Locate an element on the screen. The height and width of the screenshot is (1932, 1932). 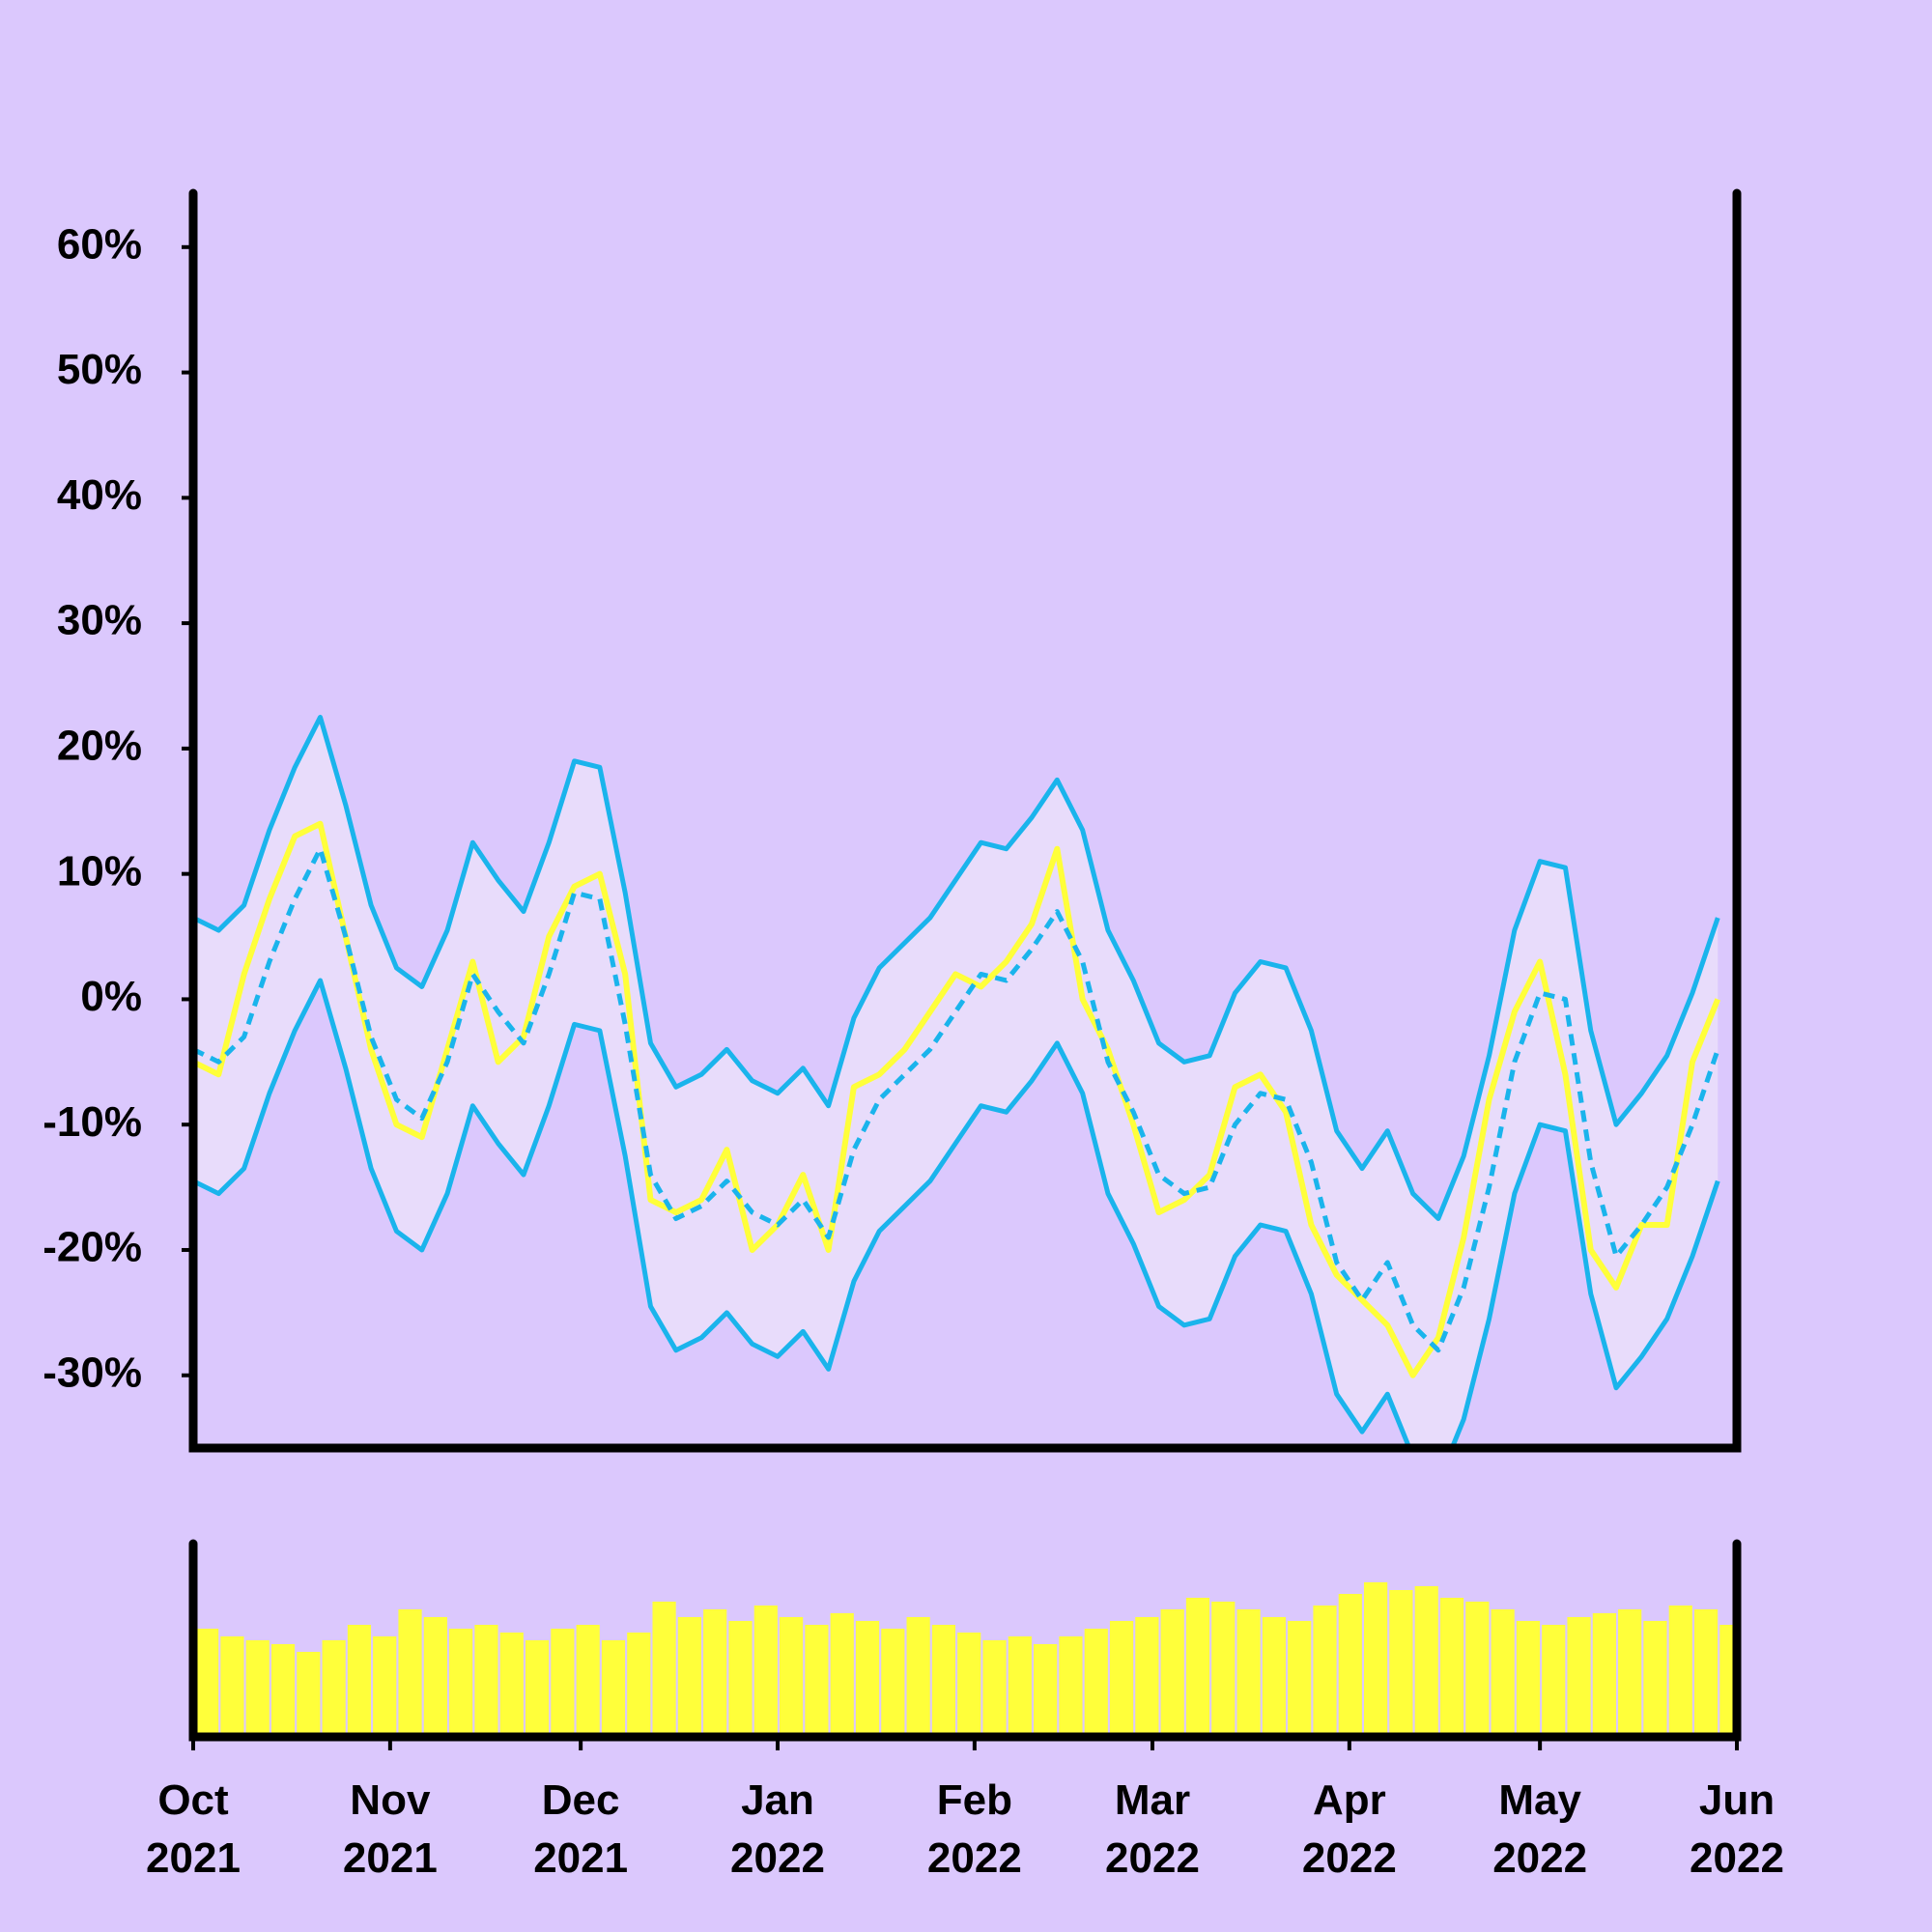
y-tick-label: 0% is located at coordinates (111, 996).